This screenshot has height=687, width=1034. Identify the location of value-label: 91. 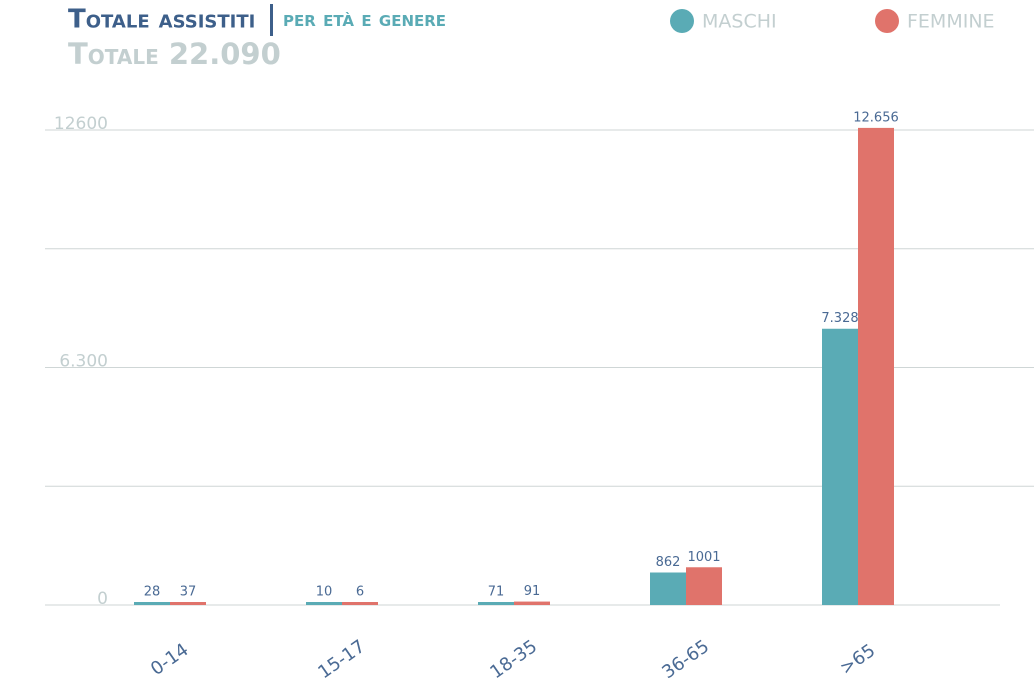
(532, 591).